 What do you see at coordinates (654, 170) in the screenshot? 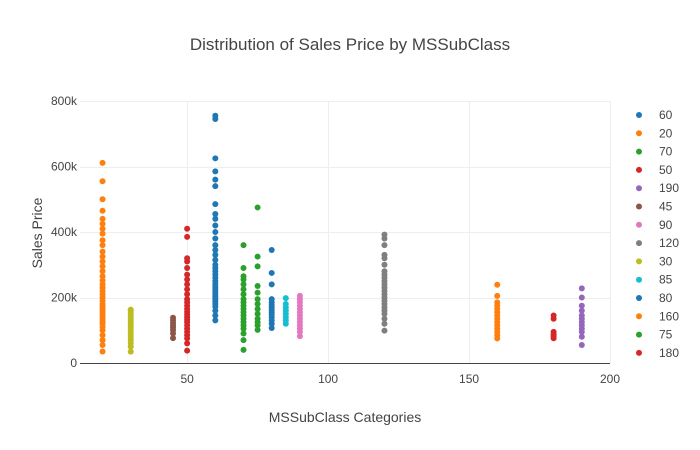
I see `legend-item-50: 50` at bounding box center [654, 170].